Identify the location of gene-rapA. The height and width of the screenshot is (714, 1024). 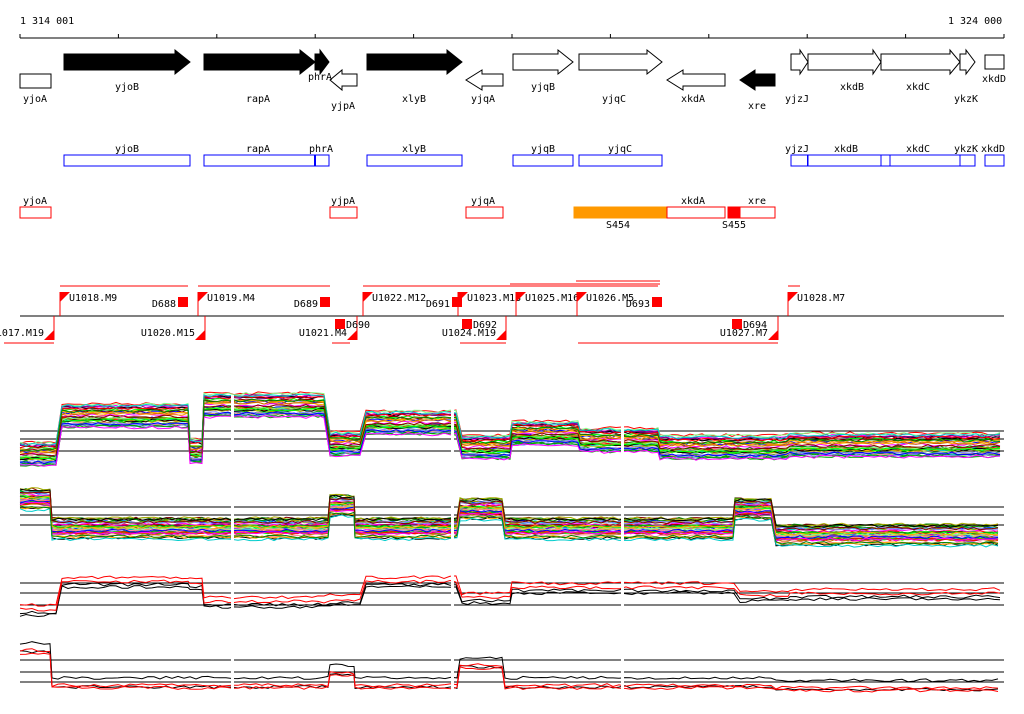
(259, 62).